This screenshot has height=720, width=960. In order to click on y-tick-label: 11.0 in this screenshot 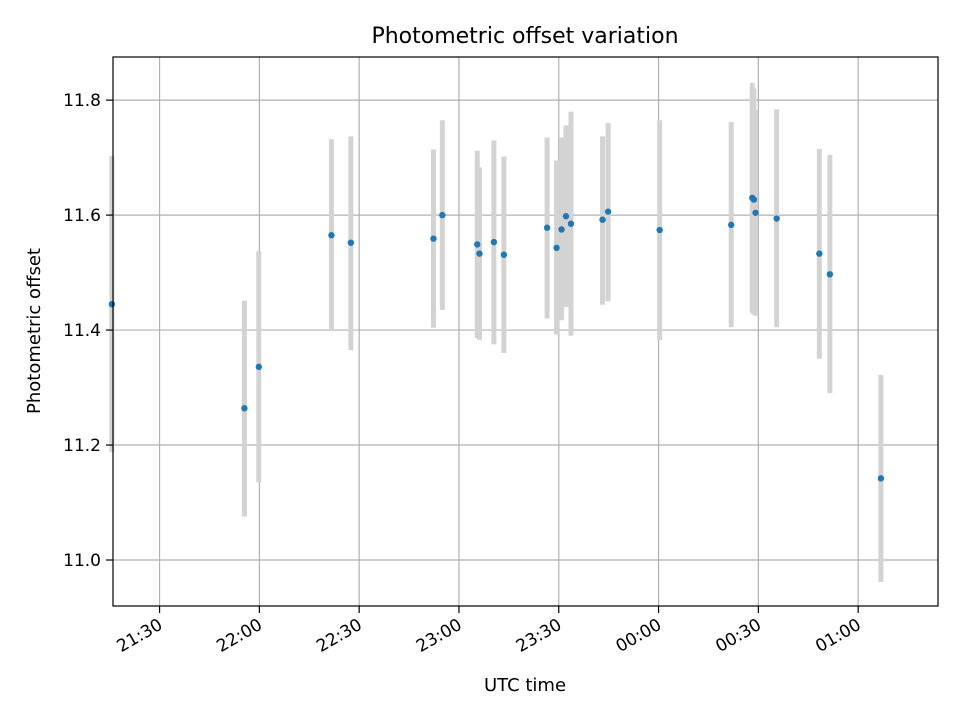, I will do `click(82, 561)`.